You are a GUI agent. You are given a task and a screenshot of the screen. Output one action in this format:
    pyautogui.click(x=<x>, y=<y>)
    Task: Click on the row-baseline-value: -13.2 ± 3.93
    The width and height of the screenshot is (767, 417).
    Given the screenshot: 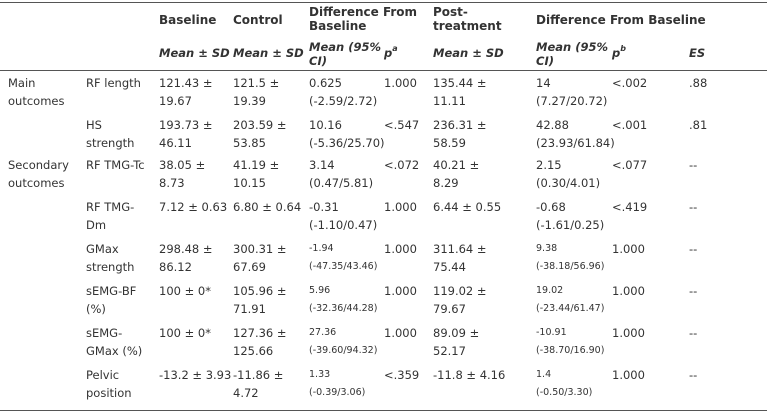 What is the action you would take?
    pyautogui.click(x=195, y=375)
    